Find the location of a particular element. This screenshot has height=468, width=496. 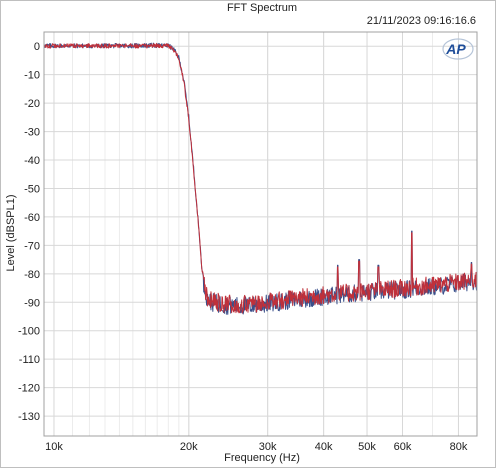

x-tick-label: 20k is located at coordinates (189, 447).